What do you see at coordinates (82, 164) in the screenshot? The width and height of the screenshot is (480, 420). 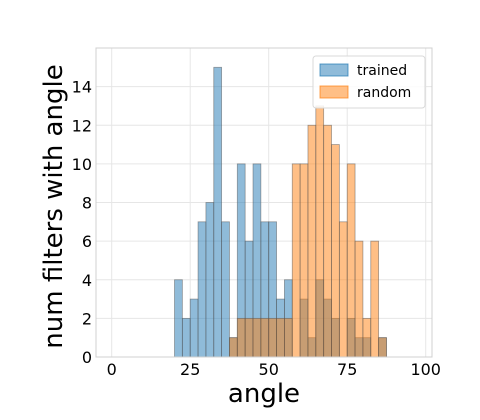 I see `y-tick-label: 10` at bounding box center [82, 164].